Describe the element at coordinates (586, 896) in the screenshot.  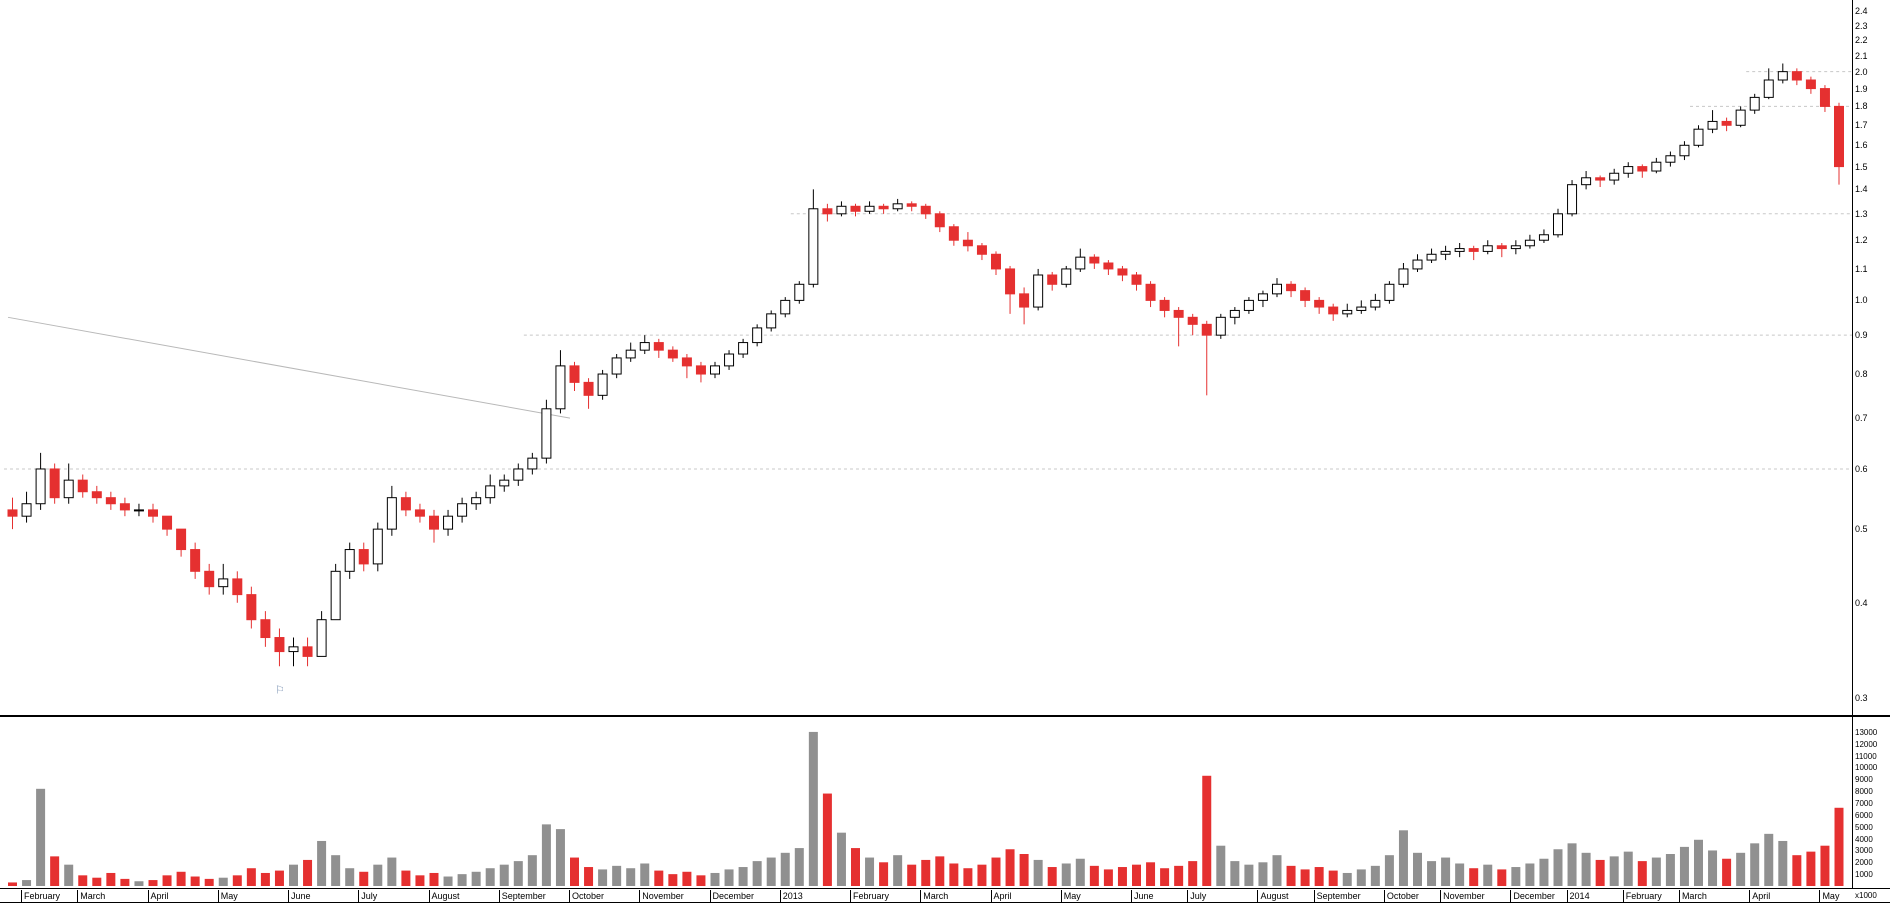
I see `month-label: October` at that location.